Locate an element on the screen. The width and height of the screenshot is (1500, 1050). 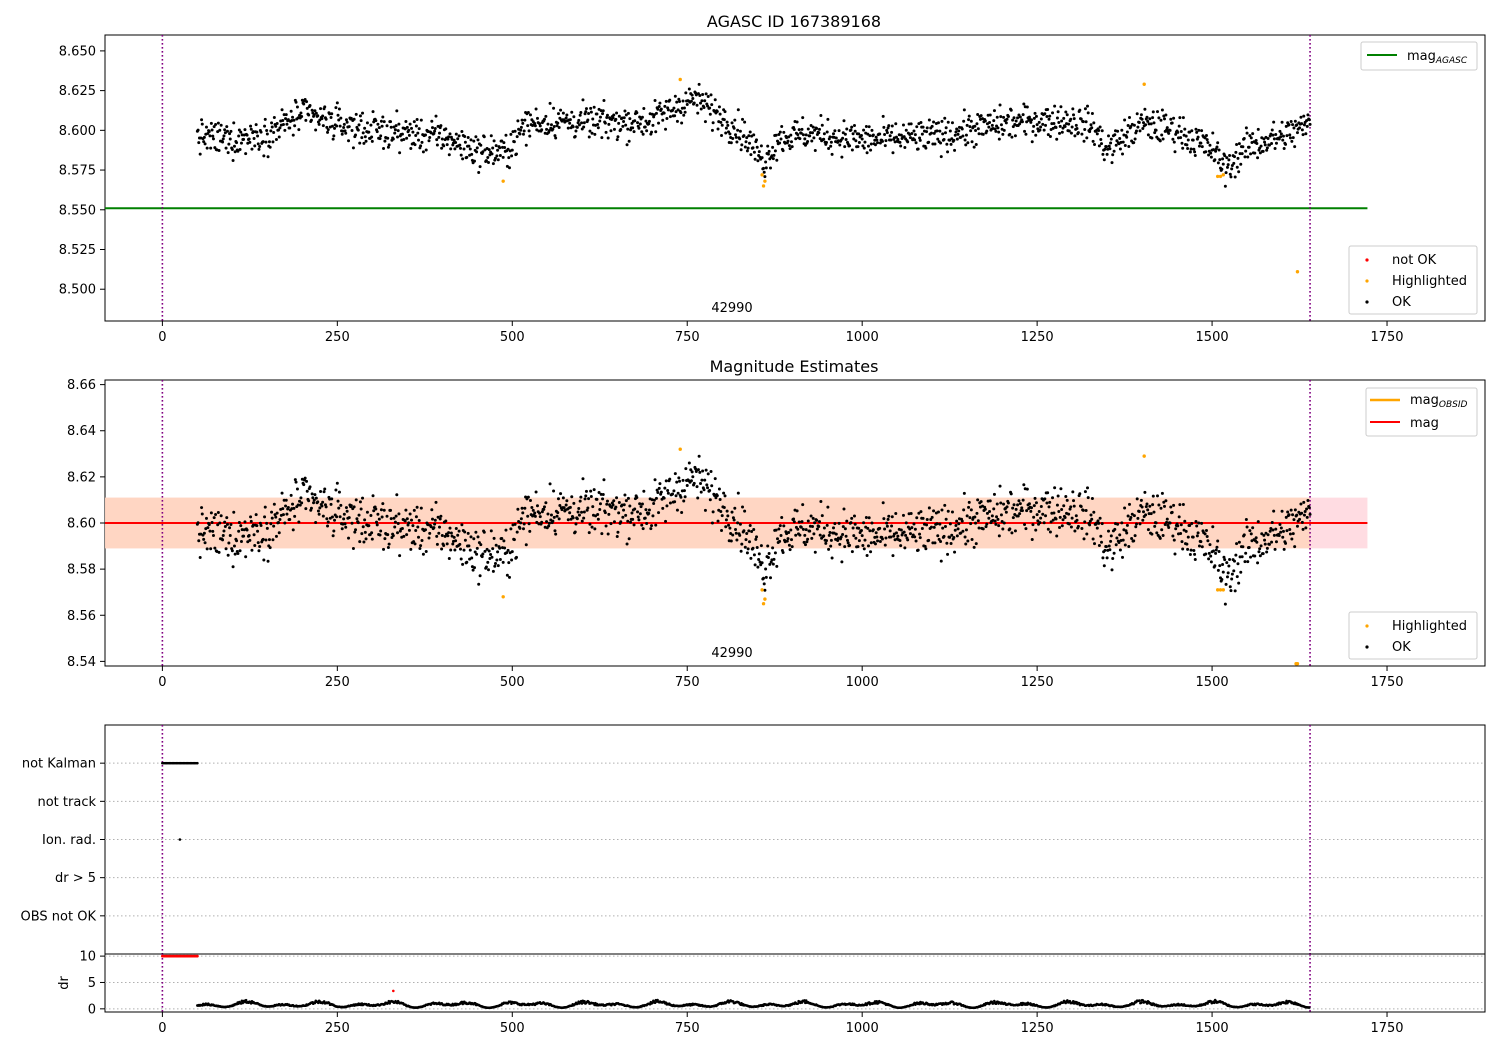
x-tick-label: 250 is located at coordinates (337, 682).